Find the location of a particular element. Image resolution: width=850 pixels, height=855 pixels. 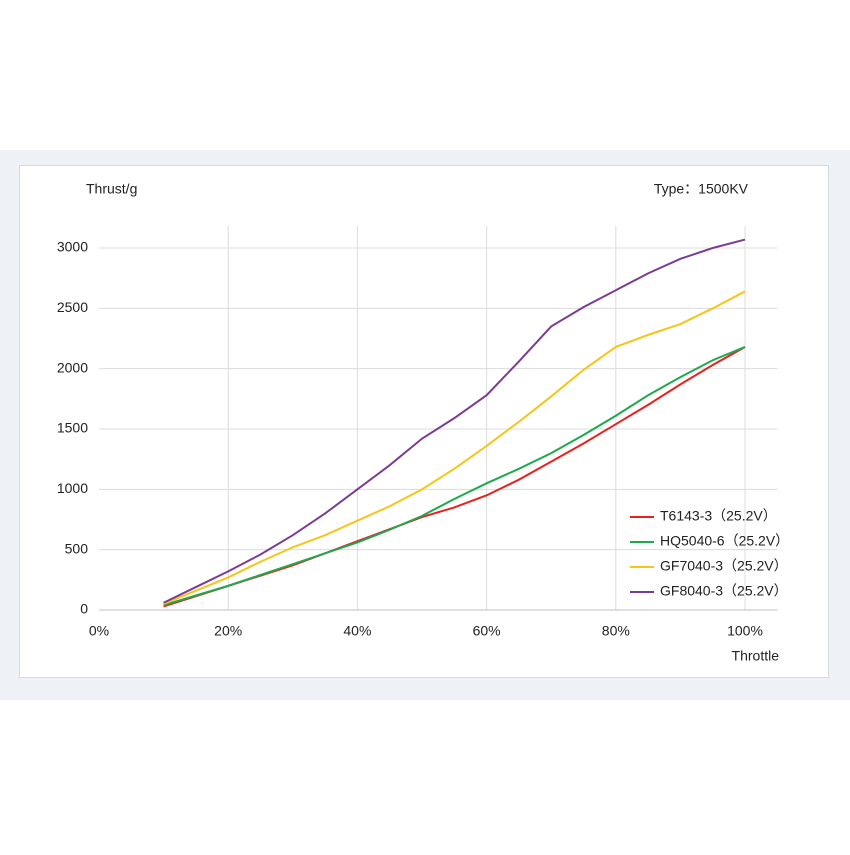

legend-label: GF7040-3（25.2V） is located at coordinates (724, 566).